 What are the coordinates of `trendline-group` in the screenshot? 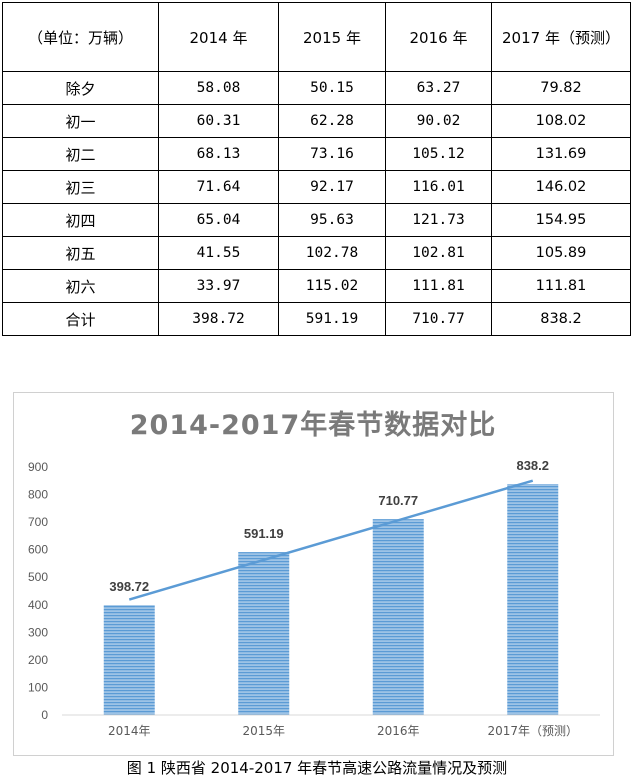 It's located at (331, 540).